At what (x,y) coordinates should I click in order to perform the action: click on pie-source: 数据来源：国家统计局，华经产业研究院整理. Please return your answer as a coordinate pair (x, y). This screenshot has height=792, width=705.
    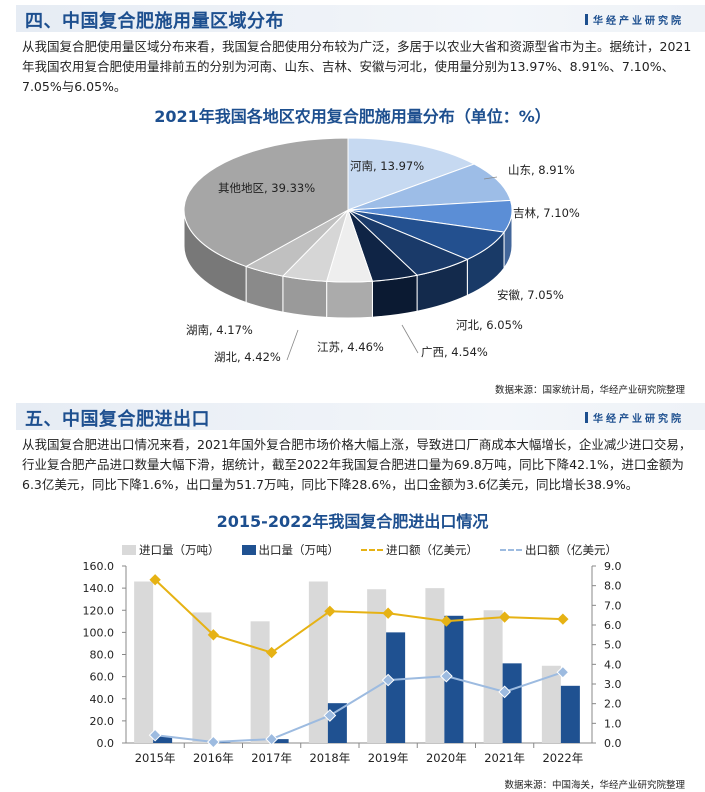
    Looking at the image, I should click on (589, 390).